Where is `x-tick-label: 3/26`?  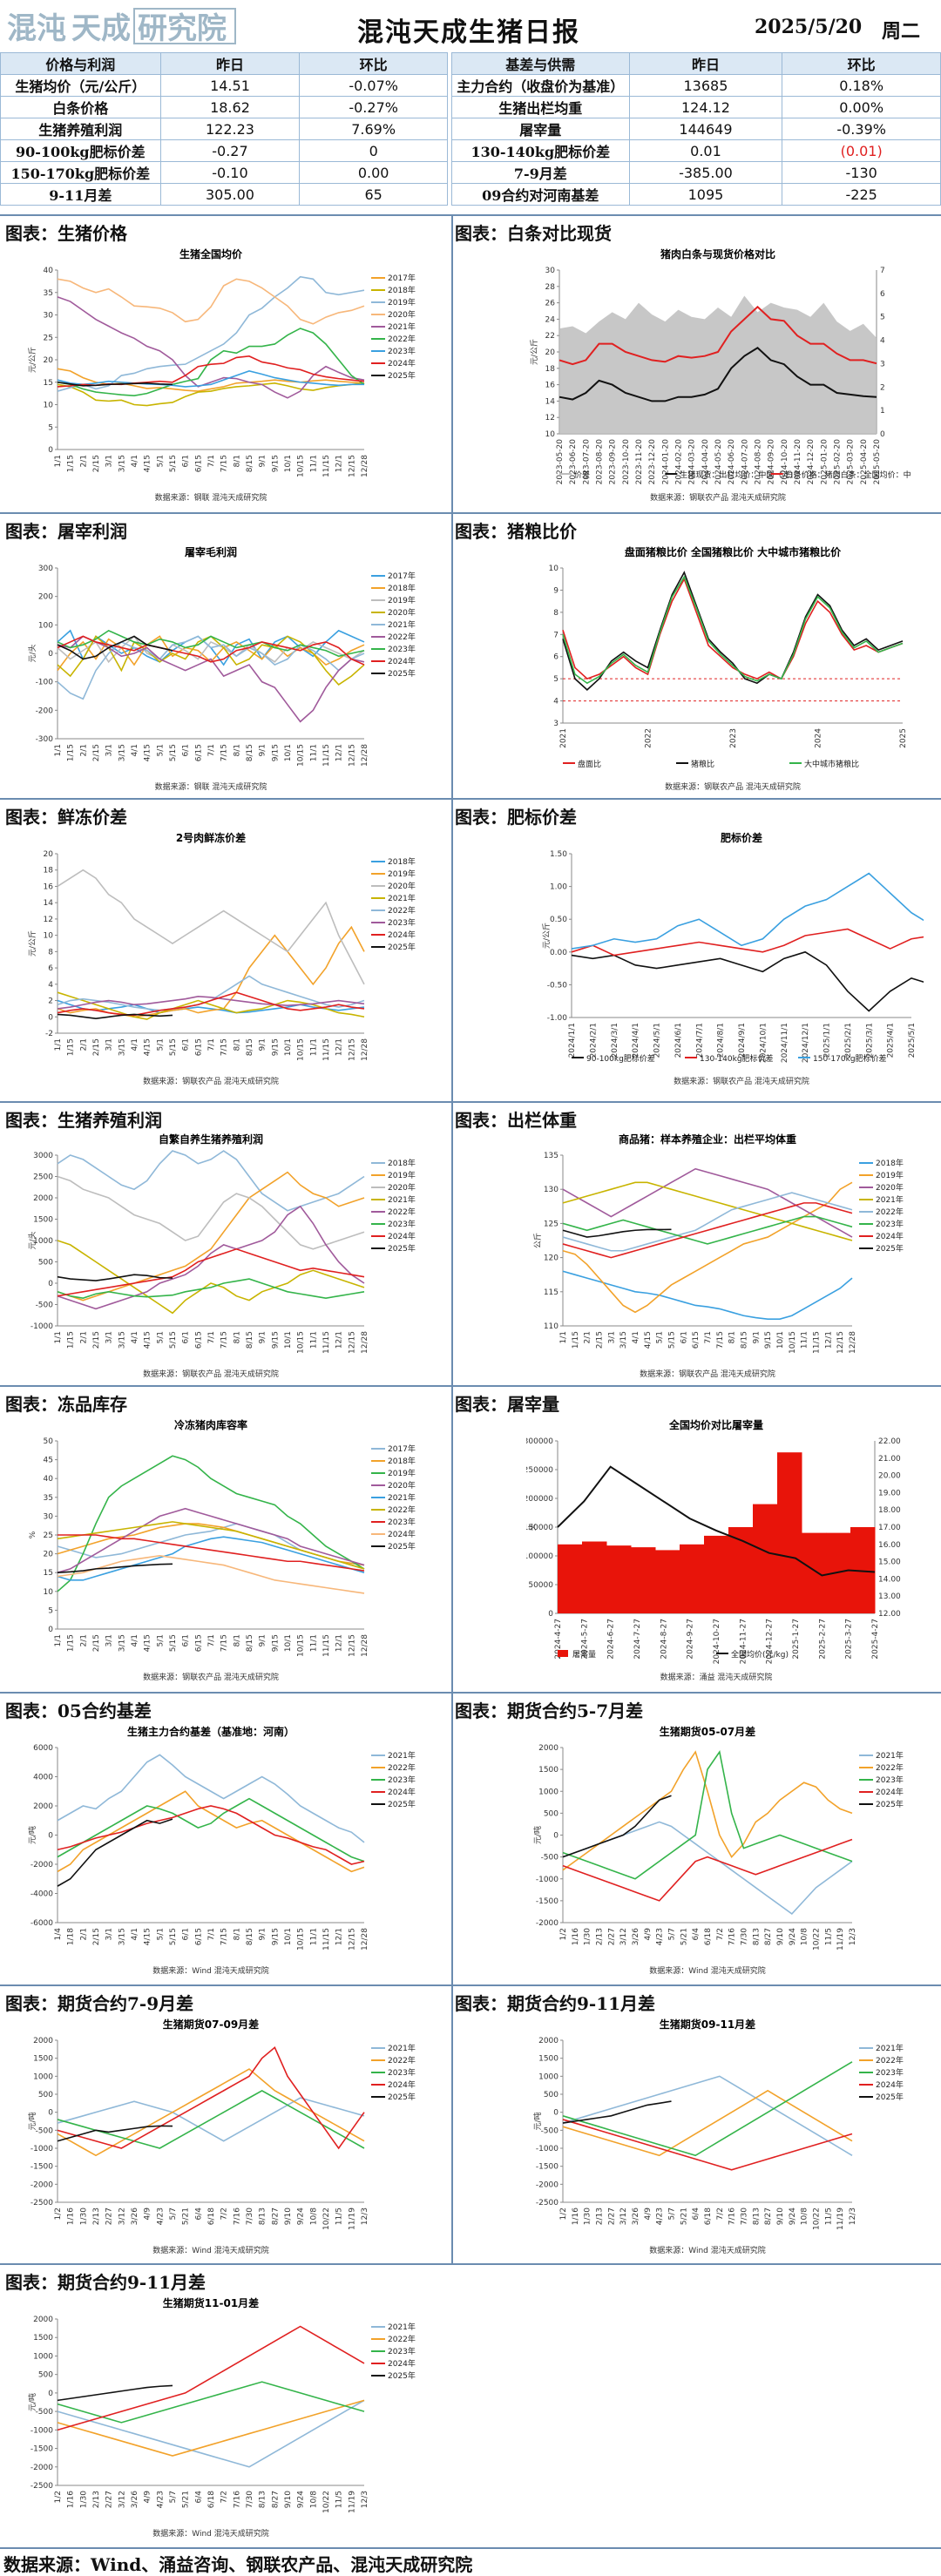
x-tick-label: 3/26 is located at coordinates (135, 2499).